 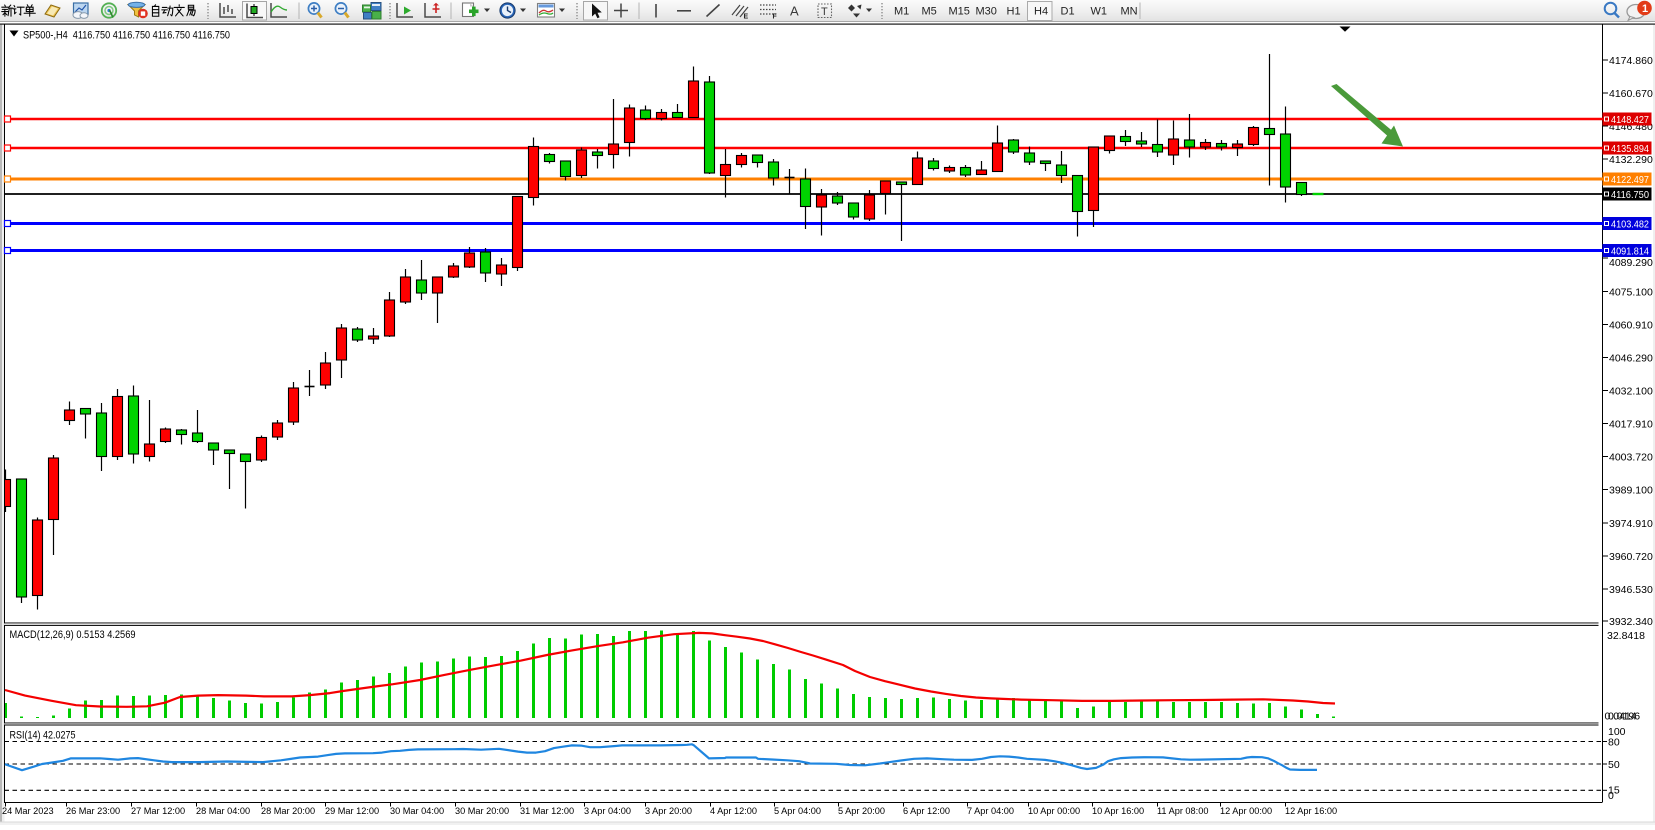 What do you see at coordinates (1631, 524) in the screenshot?
I see `svg-text: 3974.910` at bounding box center [1631, 524].